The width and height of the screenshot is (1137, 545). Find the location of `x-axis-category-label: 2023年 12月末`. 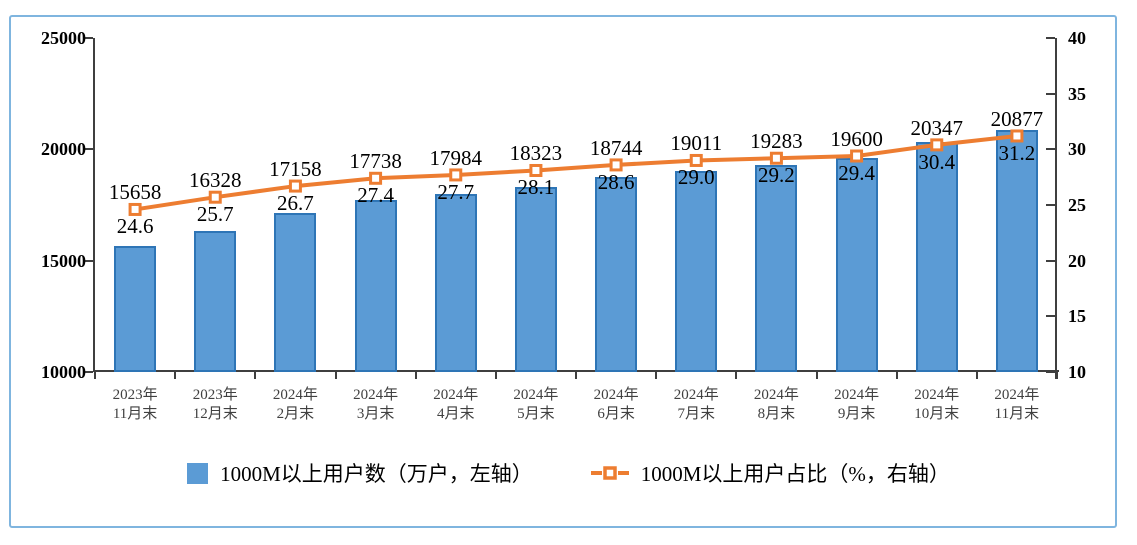

x-axis-category-label: 2023年 12月末 is located at coordinates (215, 404).